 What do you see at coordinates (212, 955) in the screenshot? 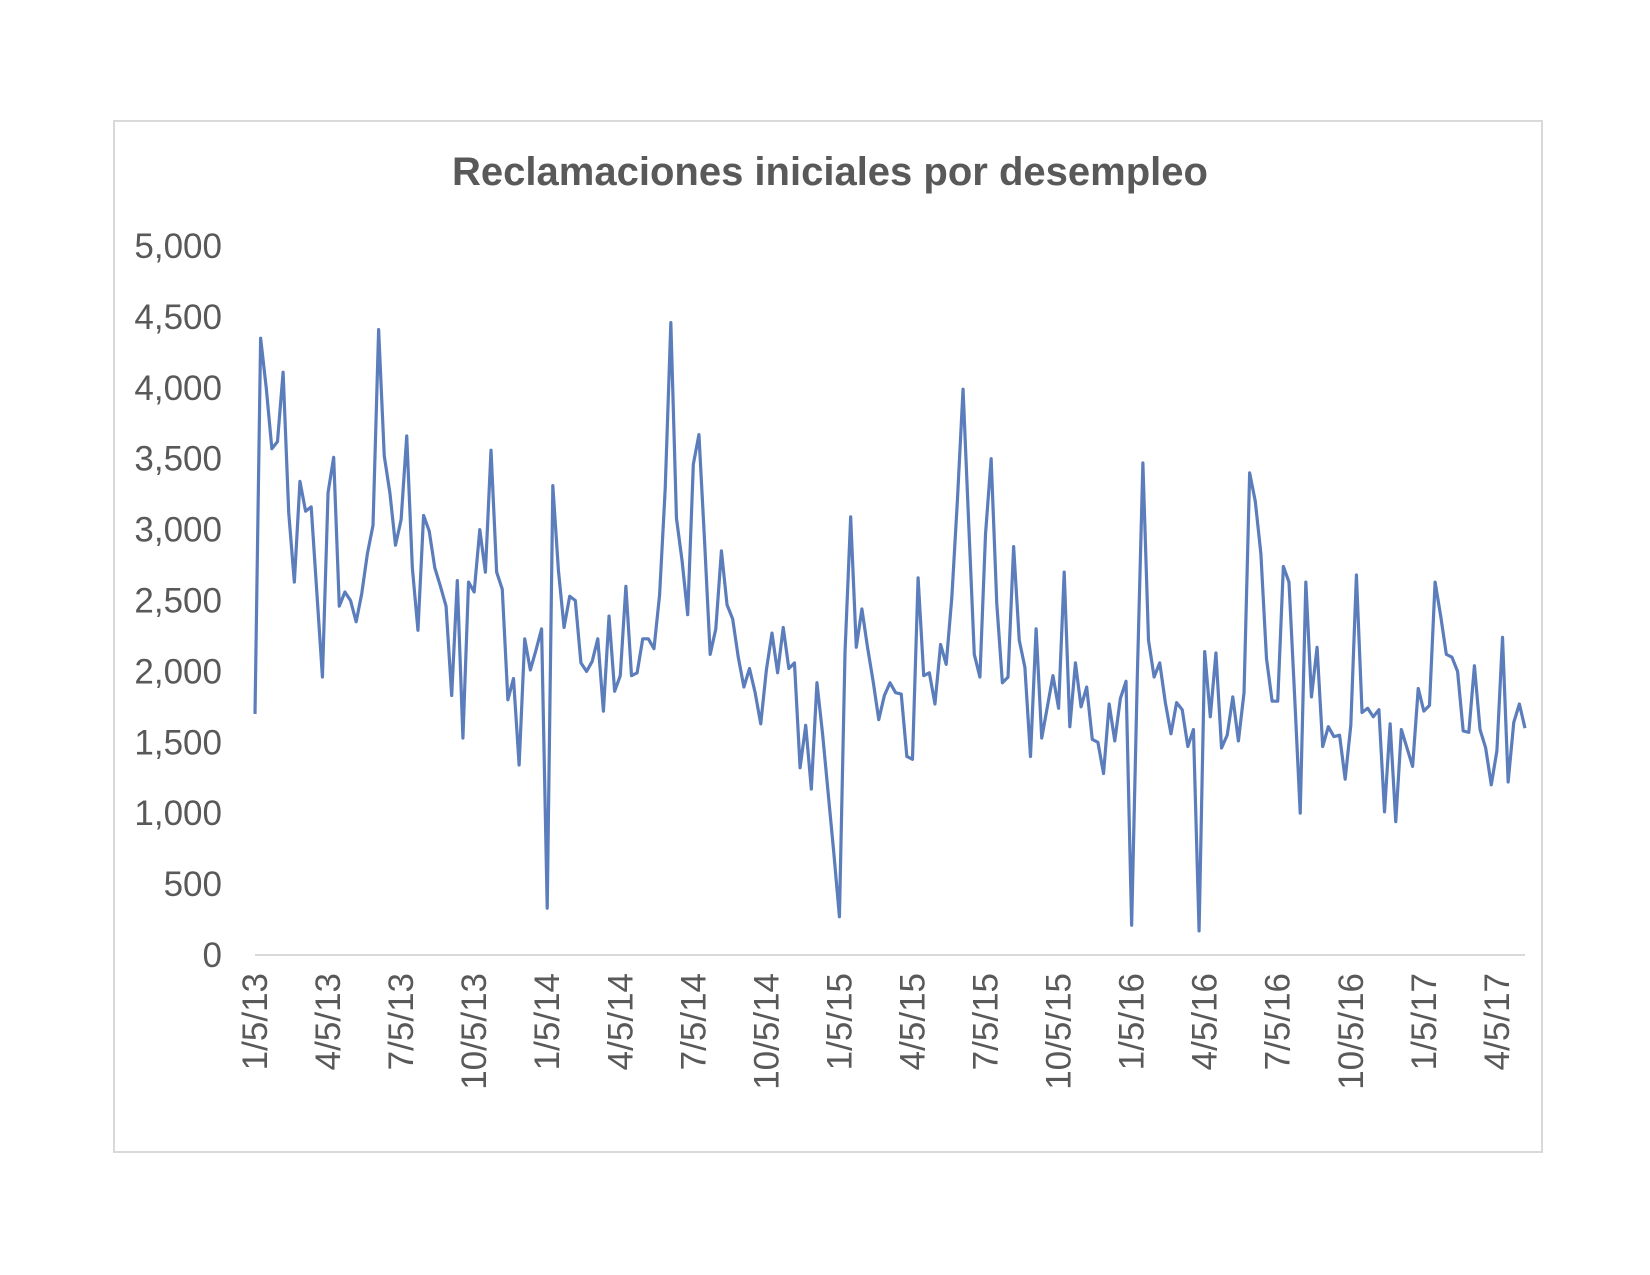
I see `y-tick-label: 0` at bounding box center [212, 955].